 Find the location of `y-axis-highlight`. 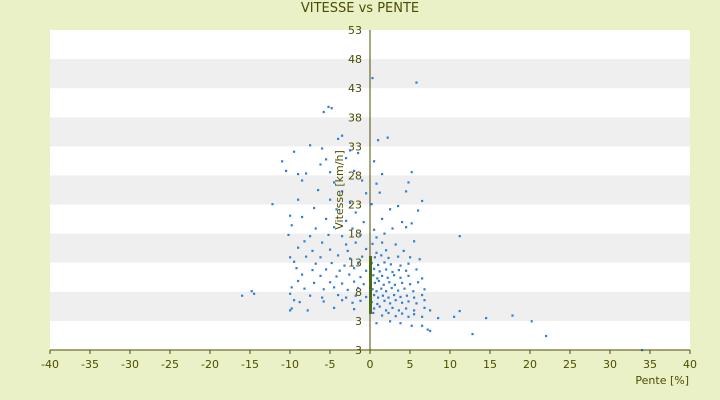

y-axis-highlight is located at coordinates (370, 285).